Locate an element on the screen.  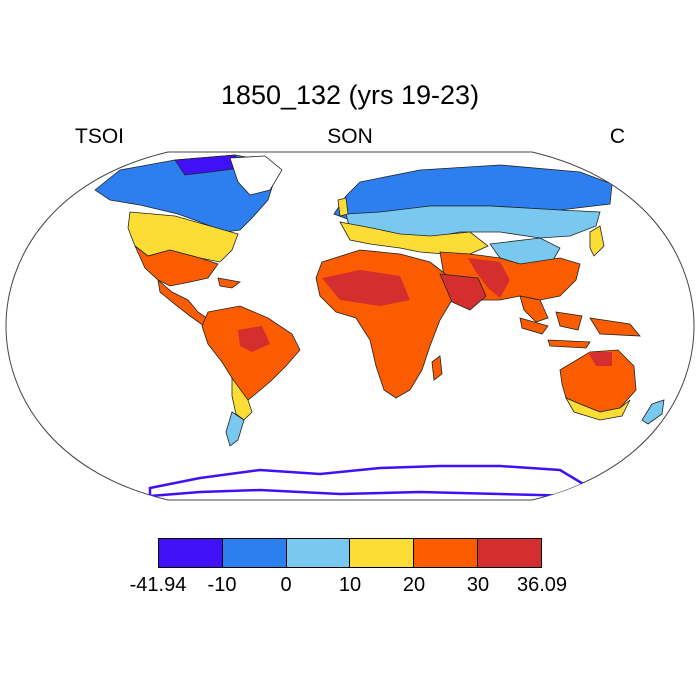
season-label: SON is located at coordinates (350, 136).